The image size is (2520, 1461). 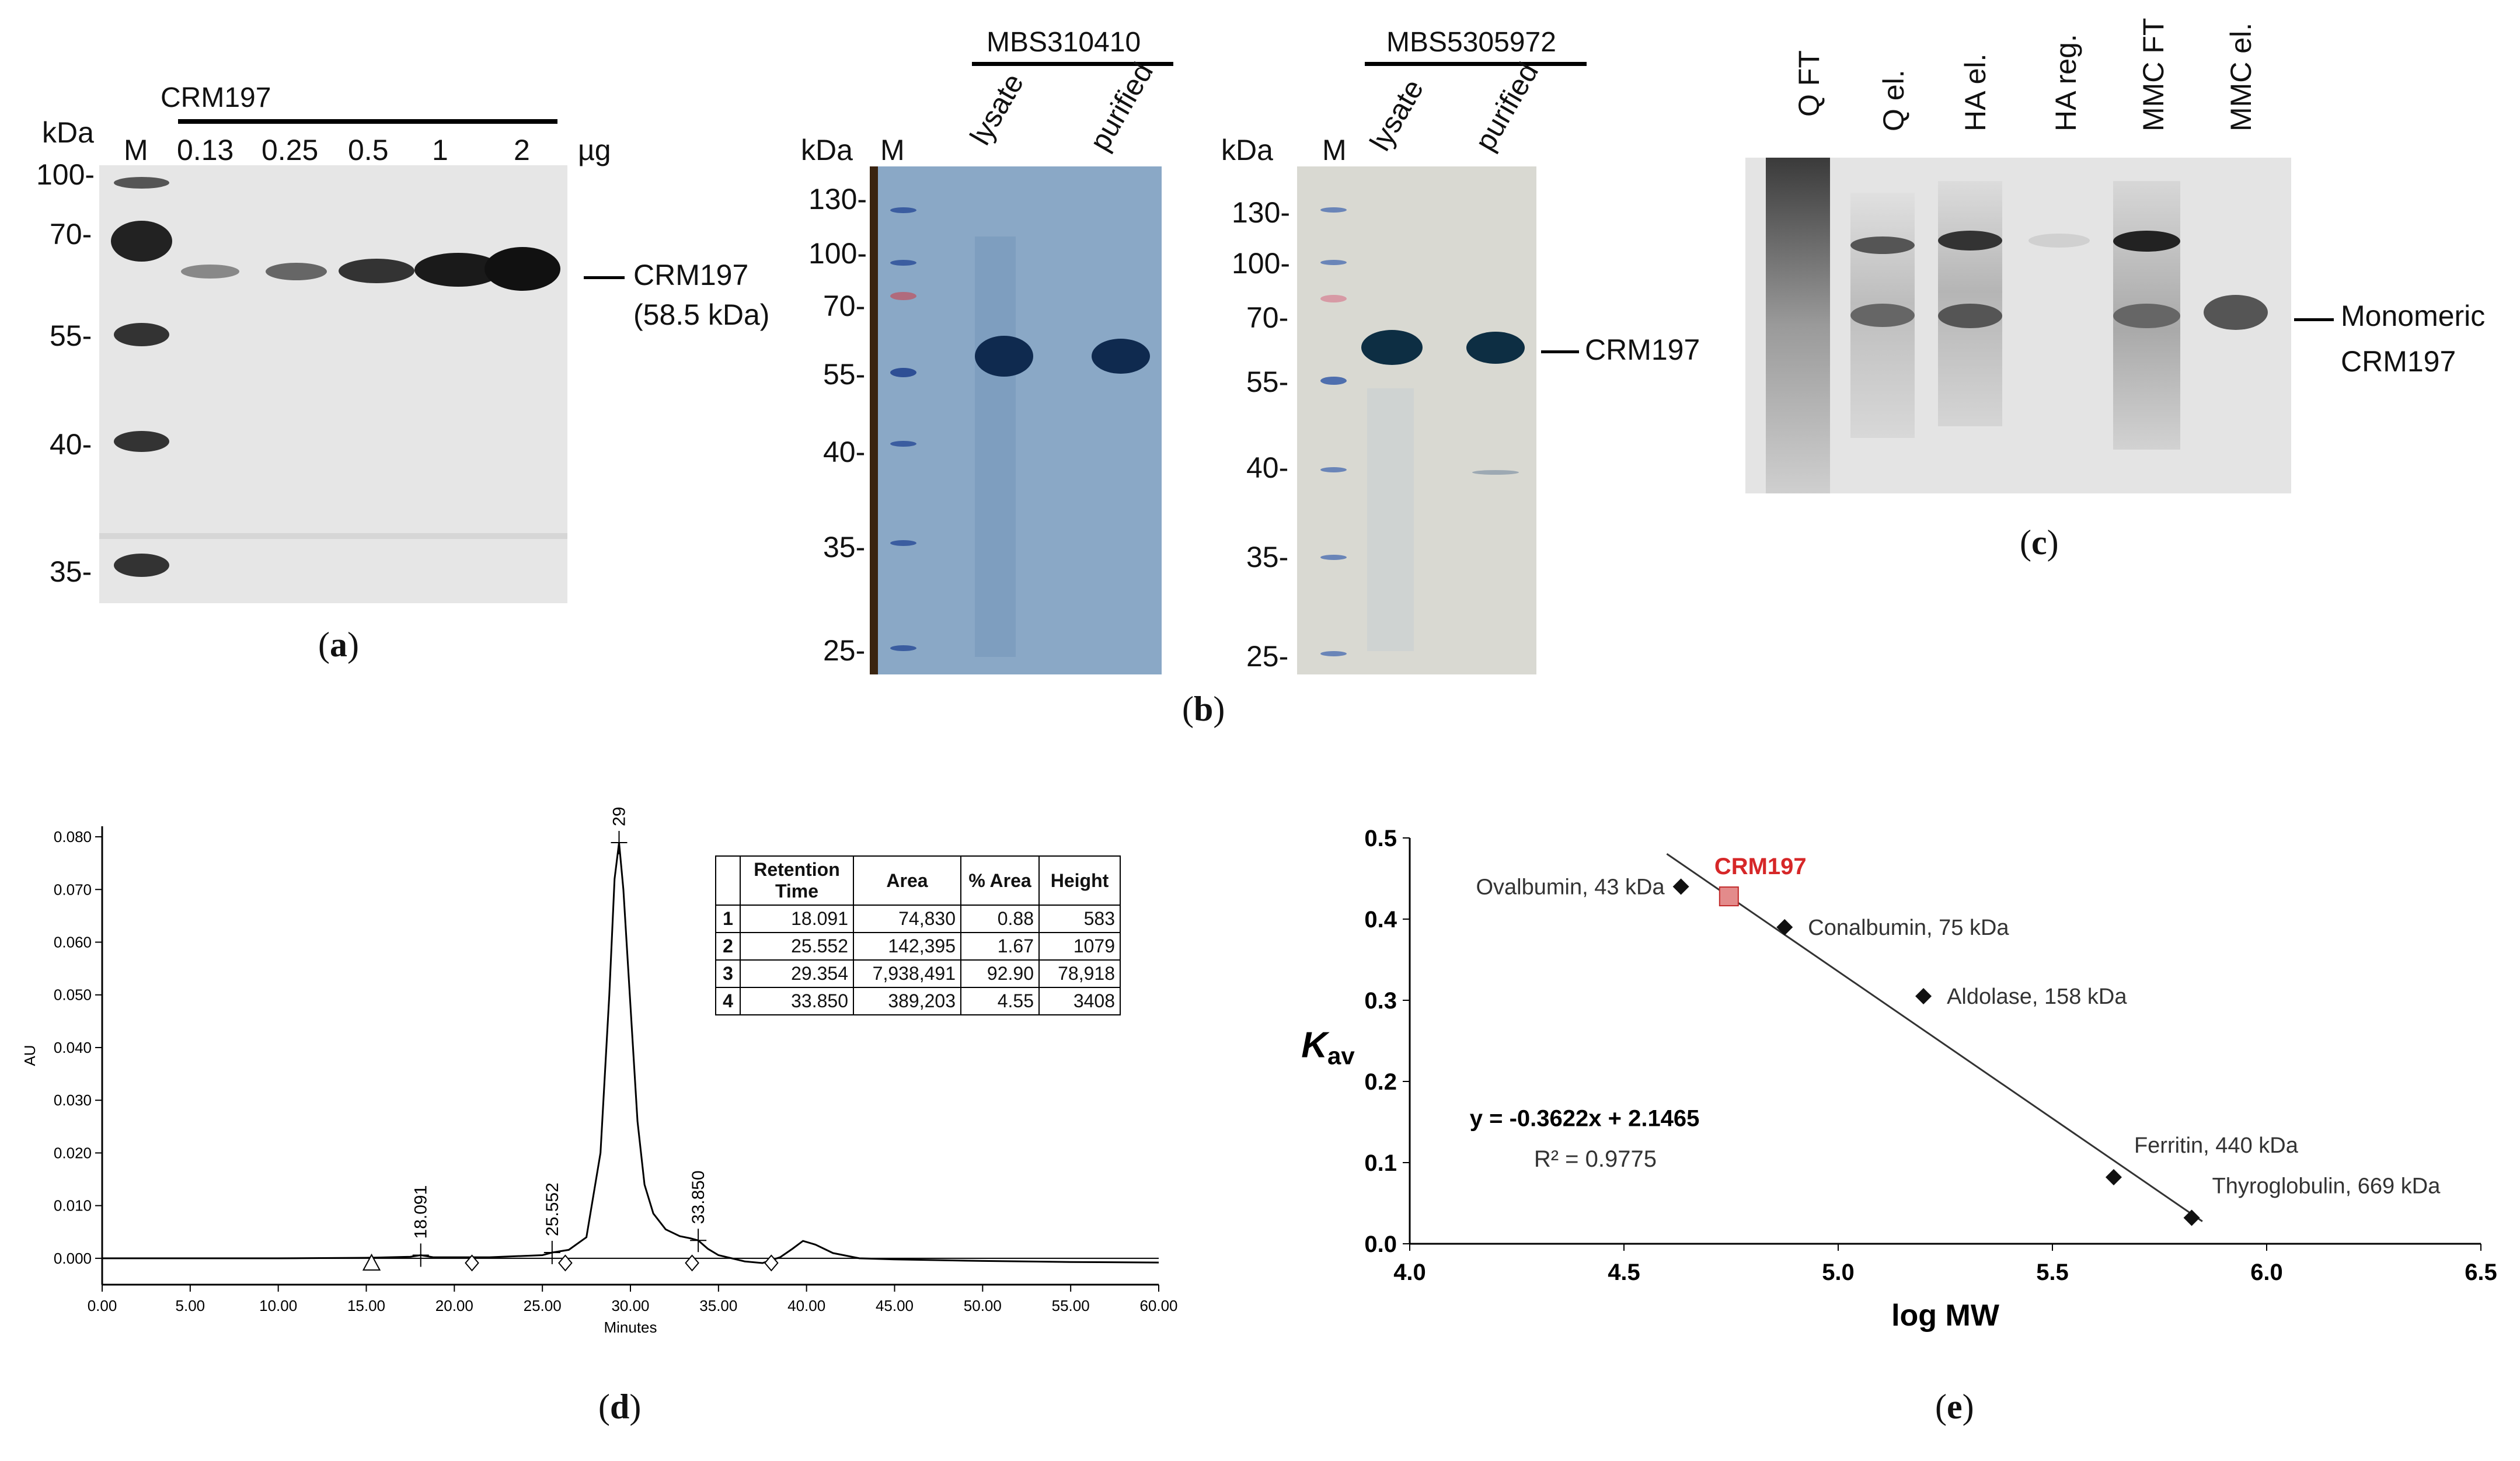 What do you see at coordinates (918, 947) in the screenshot?
I see `peak-table-row: 2 25.552 142,395 1.67 1079` at bounding box center [918, 947].